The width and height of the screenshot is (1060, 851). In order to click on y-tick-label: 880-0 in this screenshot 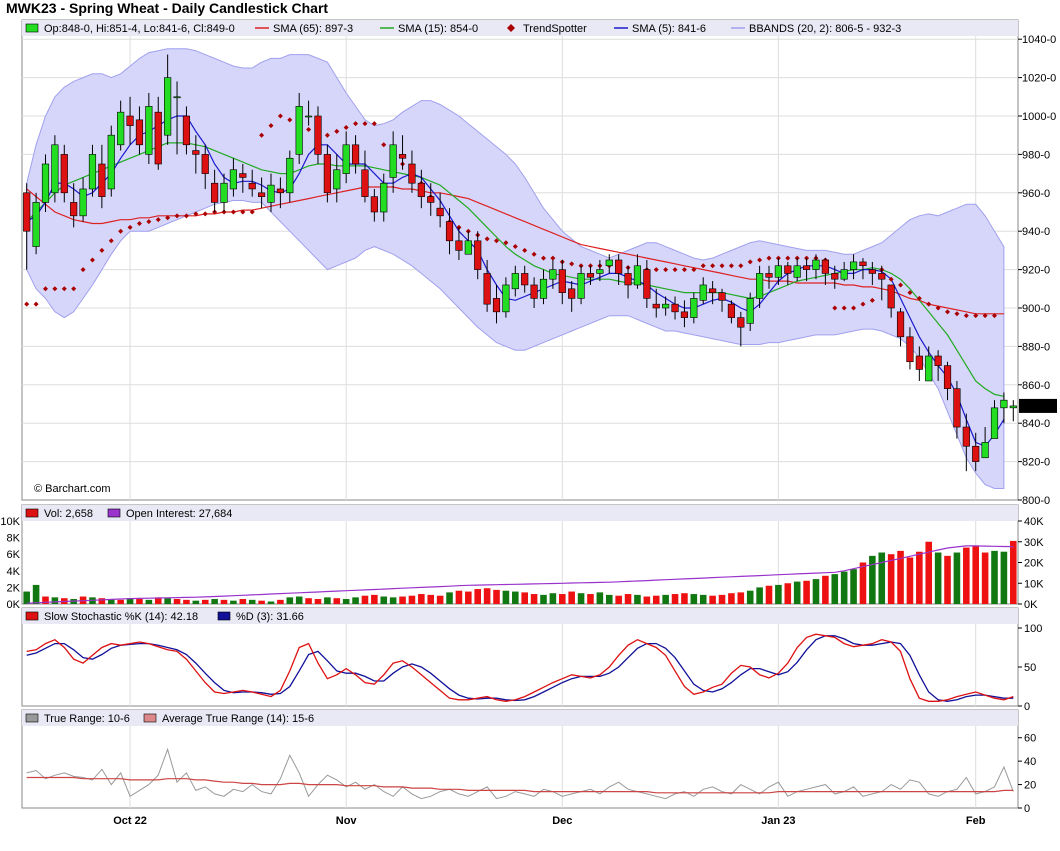, I will do `click(1036, 347)`.